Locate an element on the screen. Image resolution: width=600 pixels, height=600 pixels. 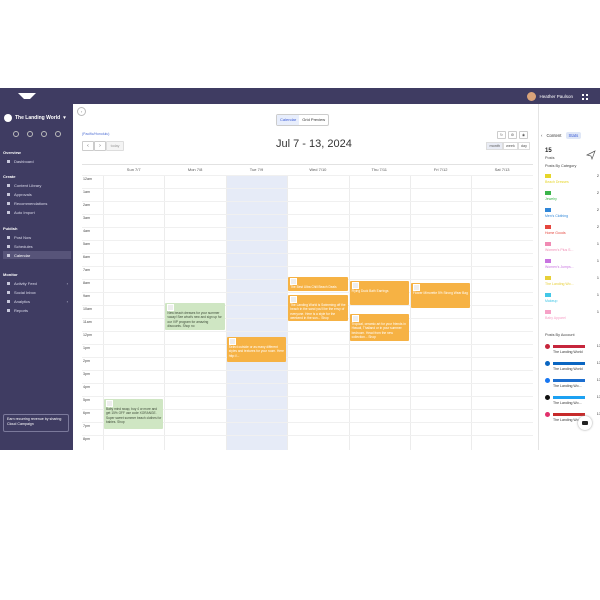
account-count: 13 is located at coordinates (598, 380).